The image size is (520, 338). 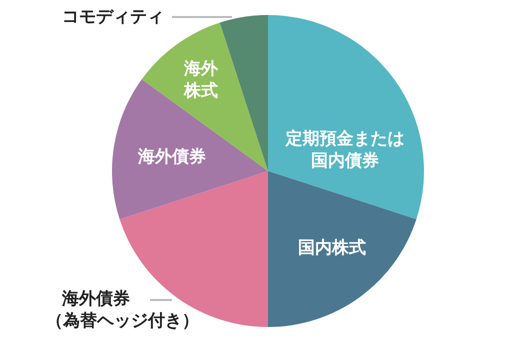 What do you see at coordinates (332, 248) in the screenshot?
I see `slice-label: 国内株式` at bounding box center [332, 248].